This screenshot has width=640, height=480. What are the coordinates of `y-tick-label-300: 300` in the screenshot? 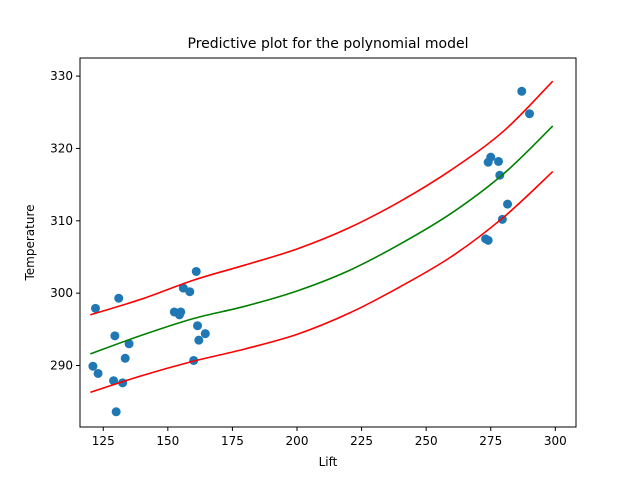 It's located at (61, 293).